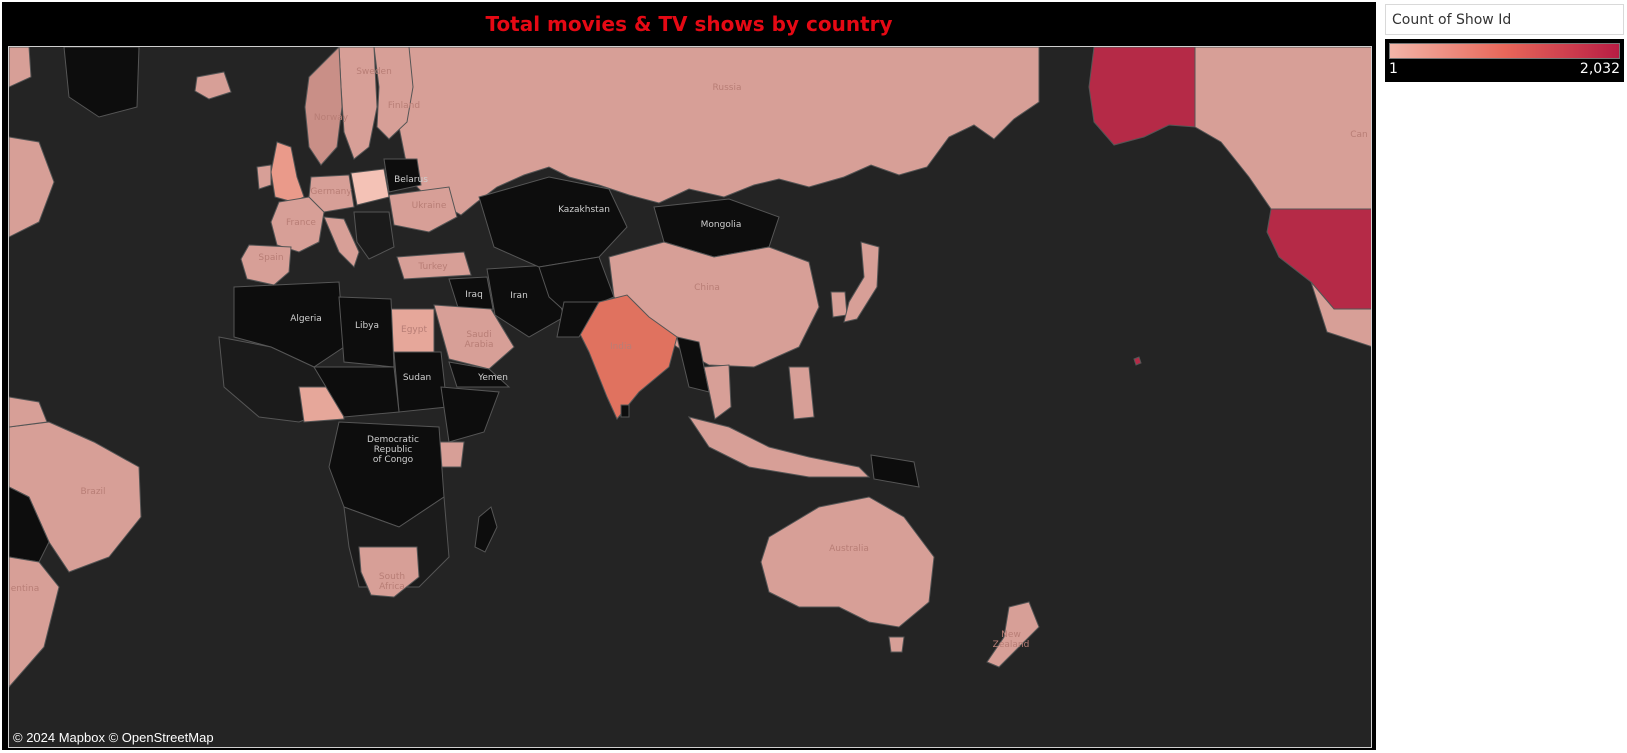  What do you see at coordinates (264, 177) in the screenshot?
I see `country-ireland` at bounding box center [264, 177].